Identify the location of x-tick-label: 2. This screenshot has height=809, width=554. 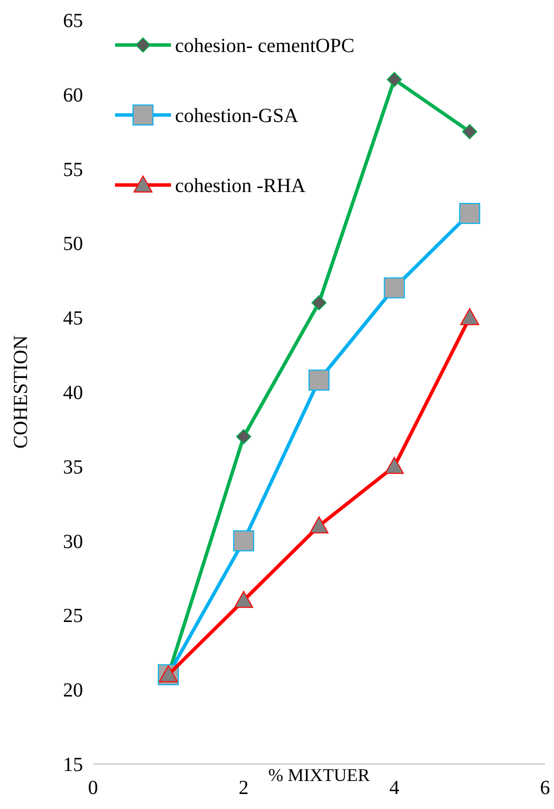
(243, 788).